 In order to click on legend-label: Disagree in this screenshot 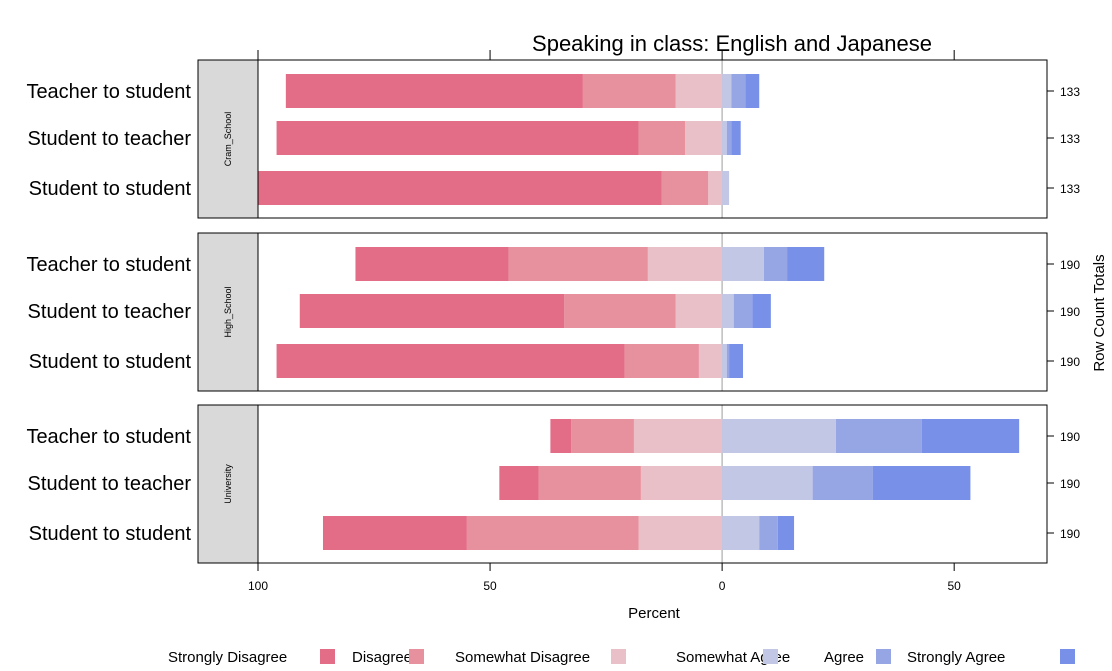, I will do `click(382, 657)`.